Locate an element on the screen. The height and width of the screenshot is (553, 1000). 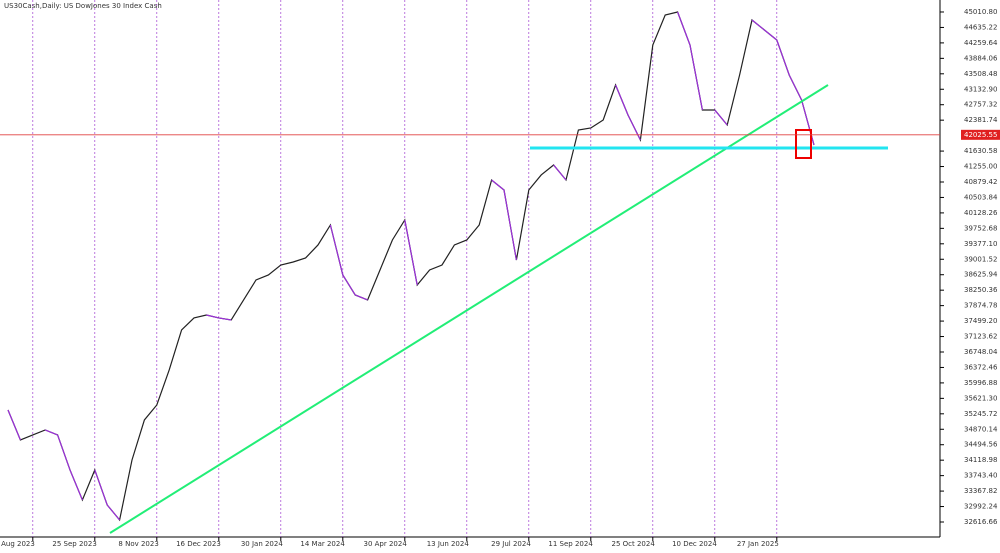
y-tick-label: 35245.72 is located at coordinates (980, 414).